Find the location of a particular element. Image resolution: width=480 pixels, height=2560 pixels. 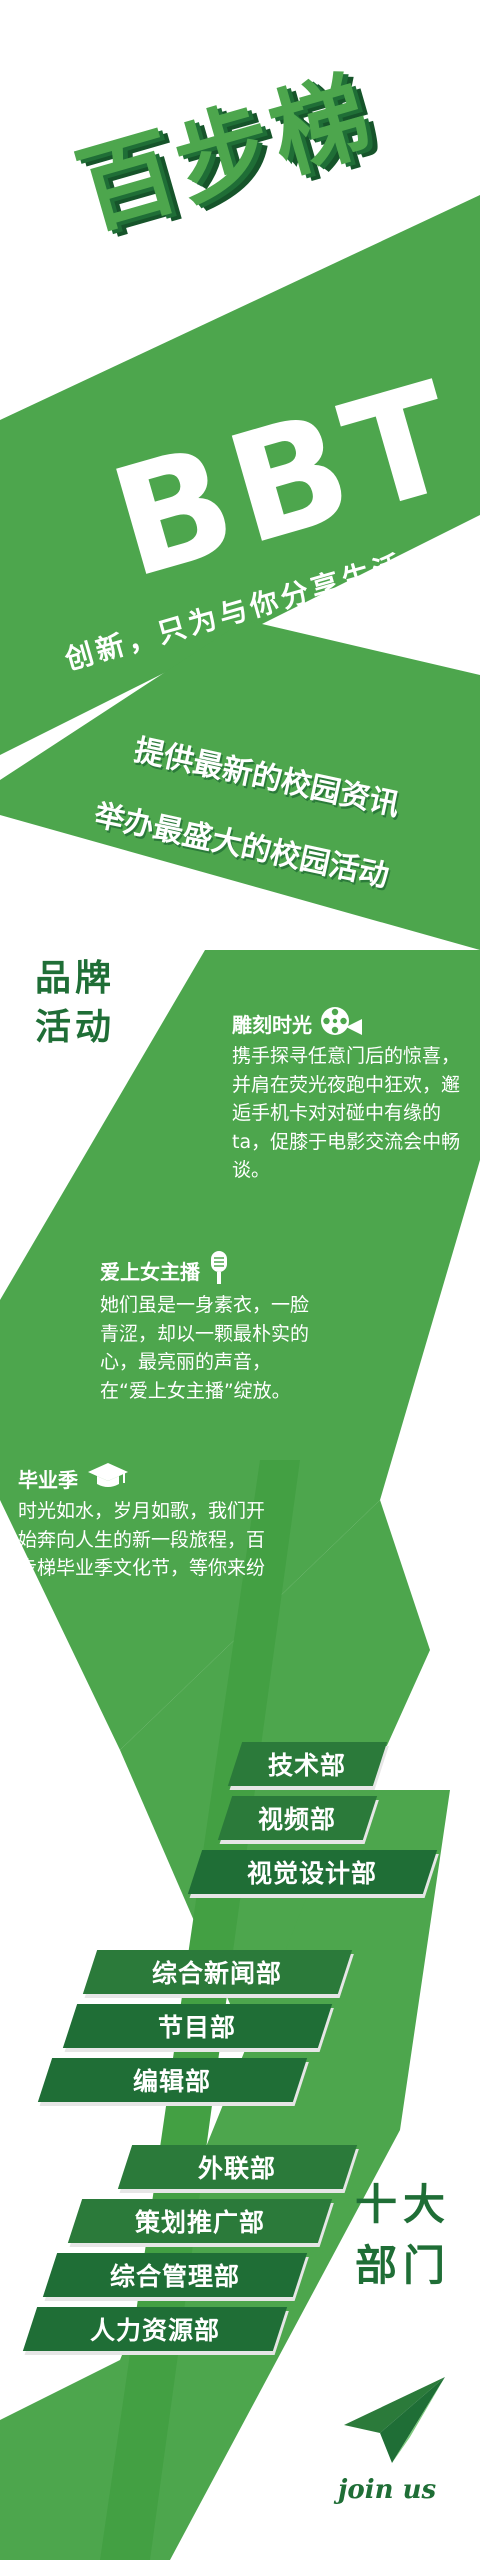

department-news: 综合新闻部 is located at coordinates (217, 1972).